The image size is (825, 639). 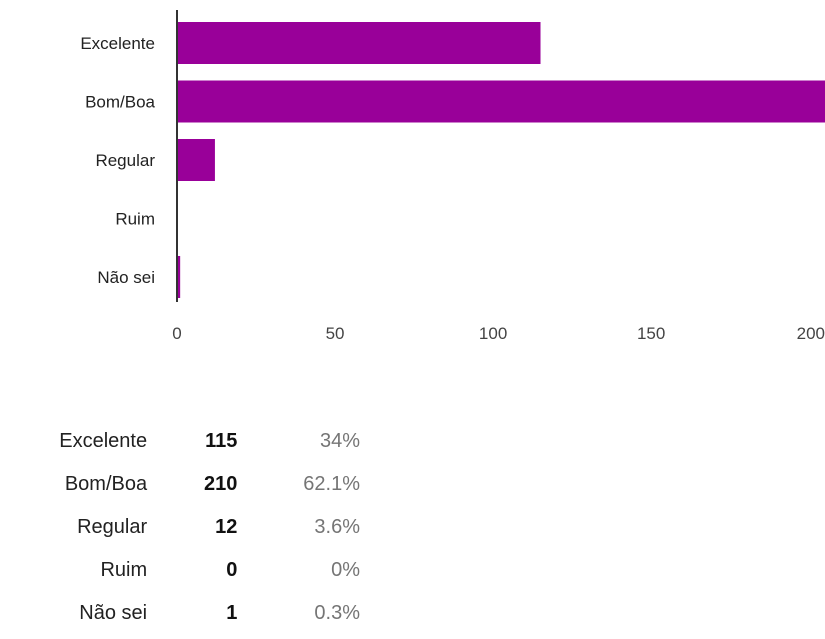 I want to click on category-labels: Excelente Bom/Boa Regular Ruim Não sei, so click(x=117, y=160).